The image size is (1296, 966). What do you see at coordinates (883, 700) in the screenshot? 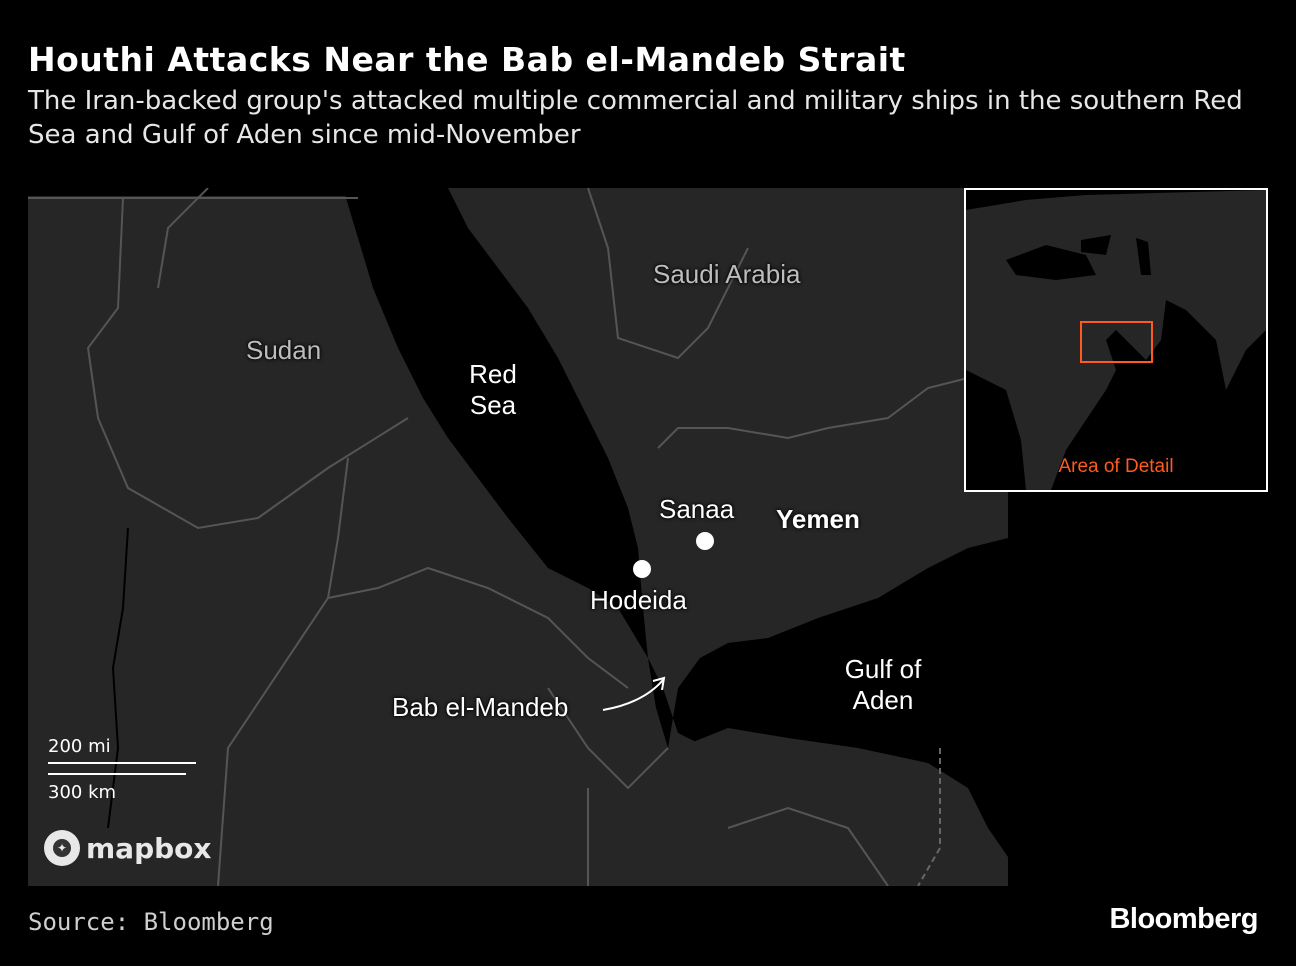
I see `label-gulf-line2: Aden` at bounding box center [883, 700].